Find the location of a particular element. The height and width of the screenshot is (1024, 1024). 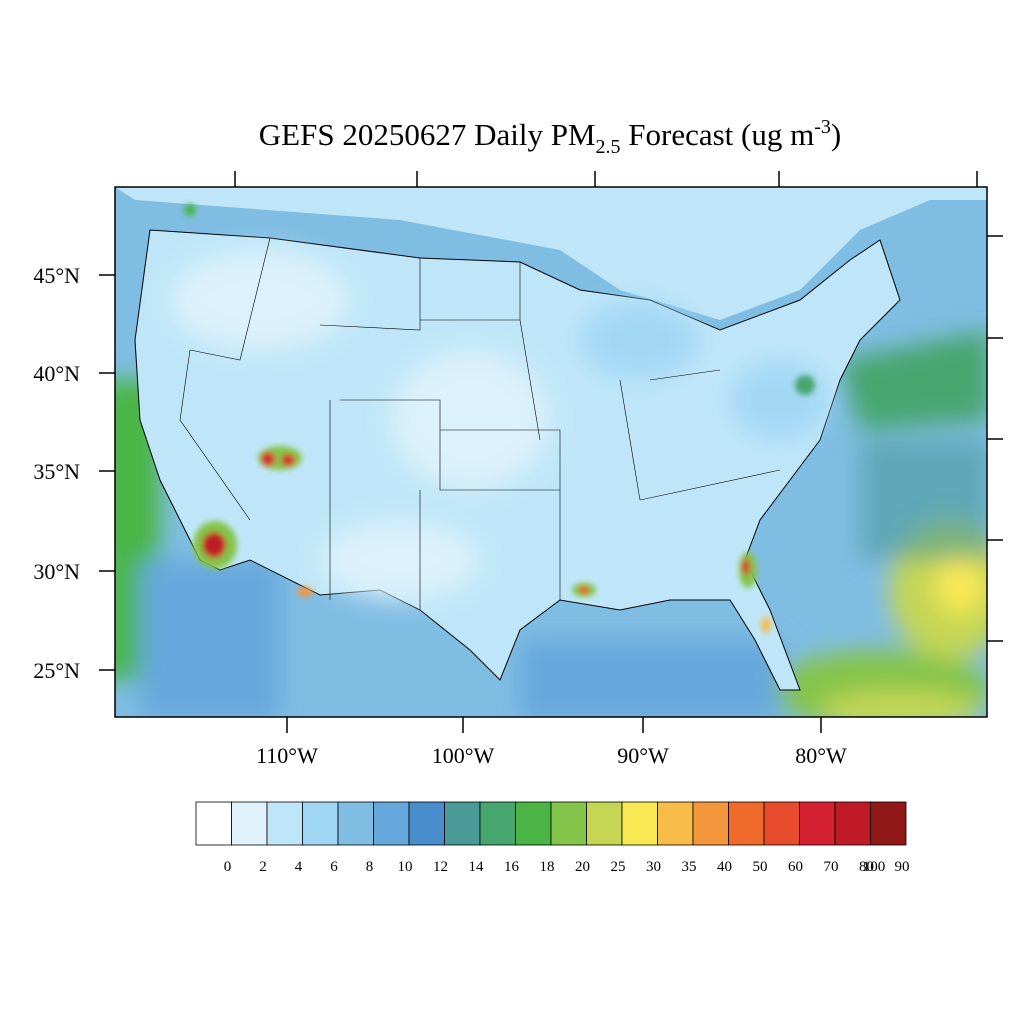

title-sup: -3 is located at coordinates (822, 127).